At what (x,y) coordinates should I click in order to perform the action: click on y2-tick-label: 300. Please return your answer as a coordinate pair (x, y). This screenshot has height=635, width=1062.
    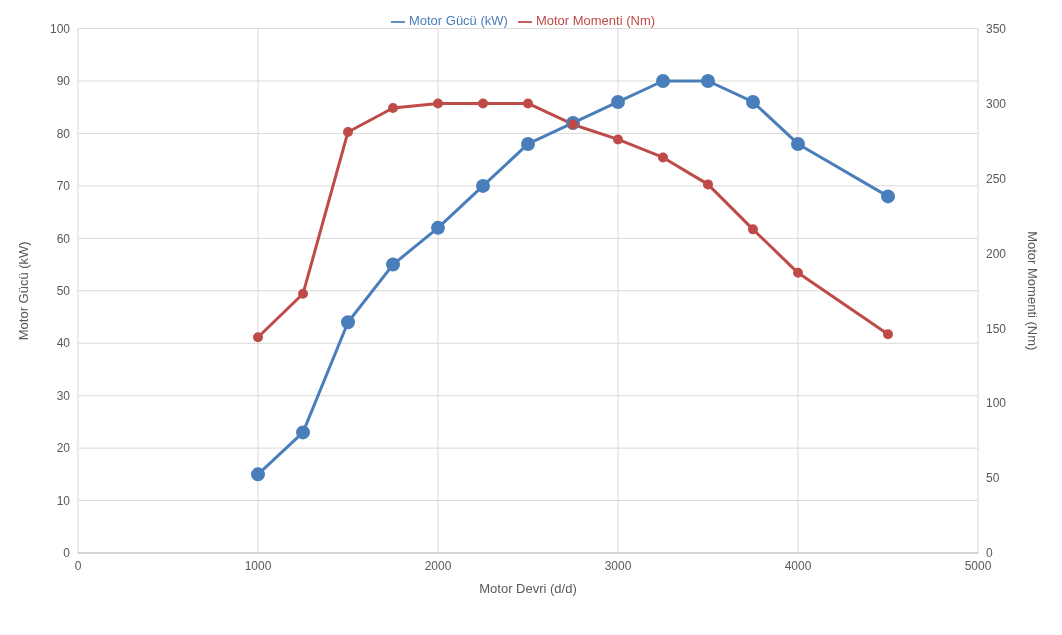
    Looking at the image, I should click on (996, 103).